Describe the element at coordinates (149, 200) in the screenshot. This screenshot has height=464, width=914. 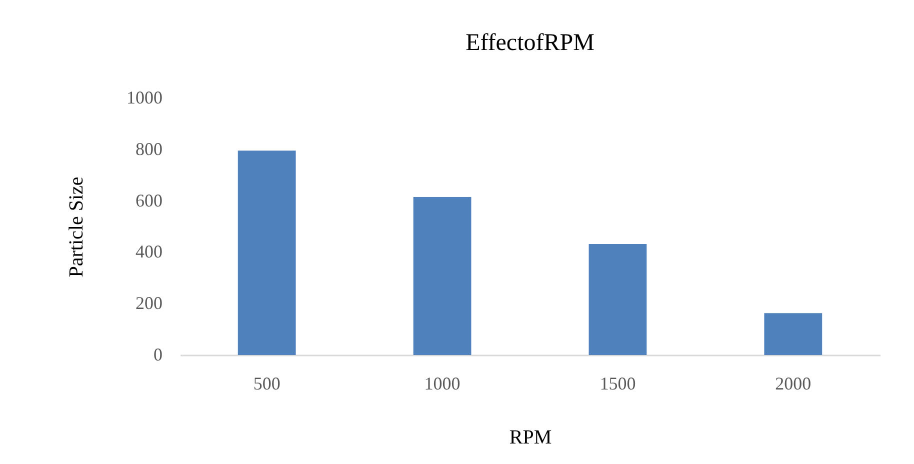
I see `y-tick-label: 600` at that location.